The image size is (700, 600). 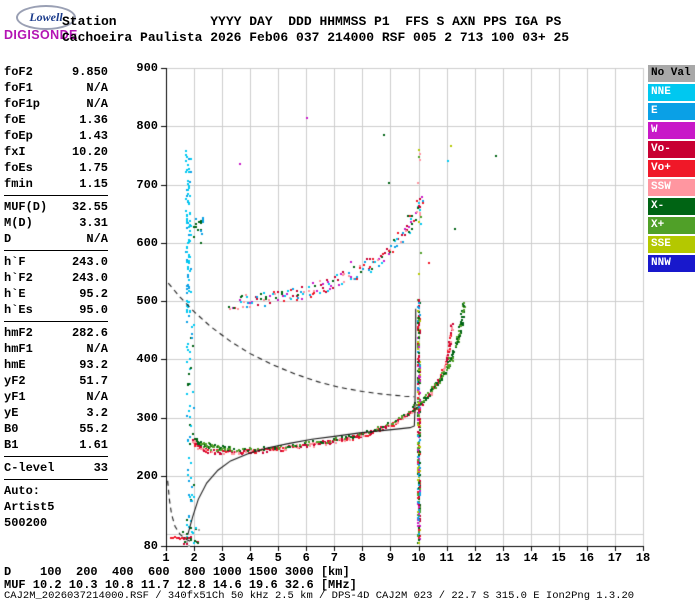 What do you see at coordinates (671, 263) in the screenshot?
I see `legend-item-nnw: NNW` at bounding box center [671, 263].